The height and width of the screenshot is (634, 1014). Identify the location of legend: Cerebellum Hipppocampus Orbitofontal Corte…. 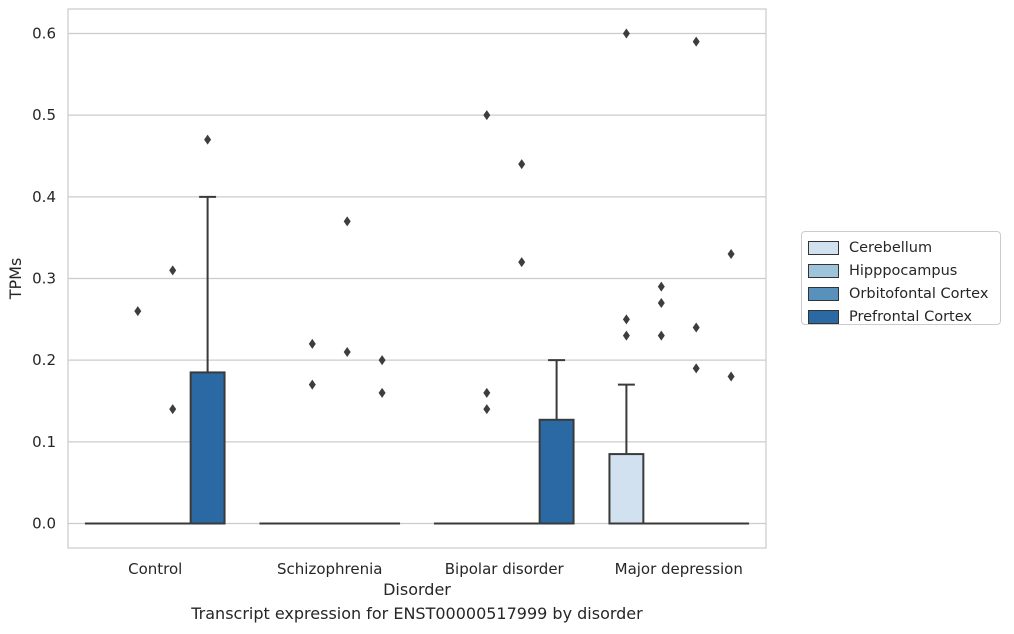
(901, 278).